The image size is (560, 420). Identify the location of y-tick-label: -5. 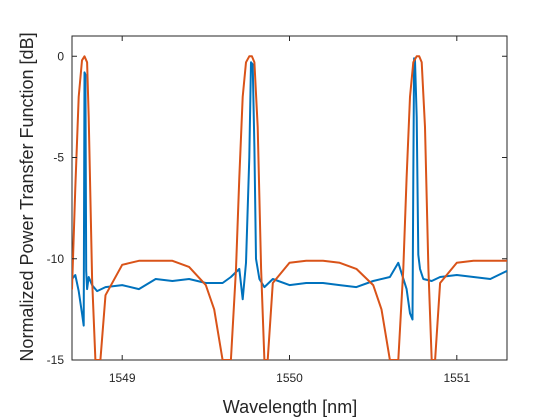
(58, 158).